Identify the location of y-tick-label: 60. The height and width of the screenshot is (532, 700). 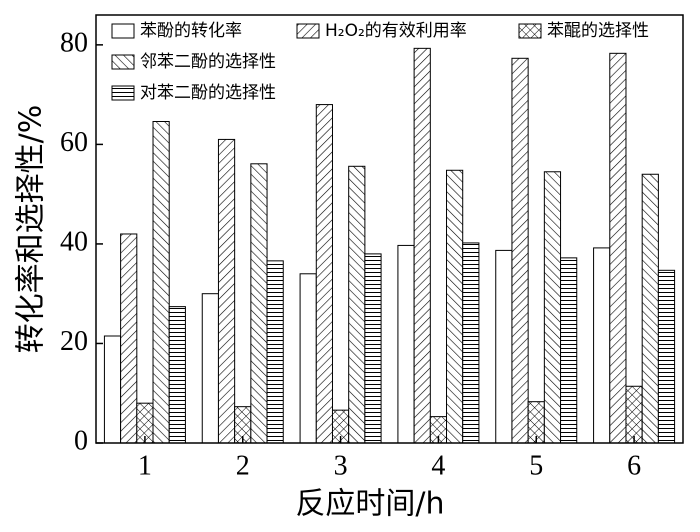
(74, 142).